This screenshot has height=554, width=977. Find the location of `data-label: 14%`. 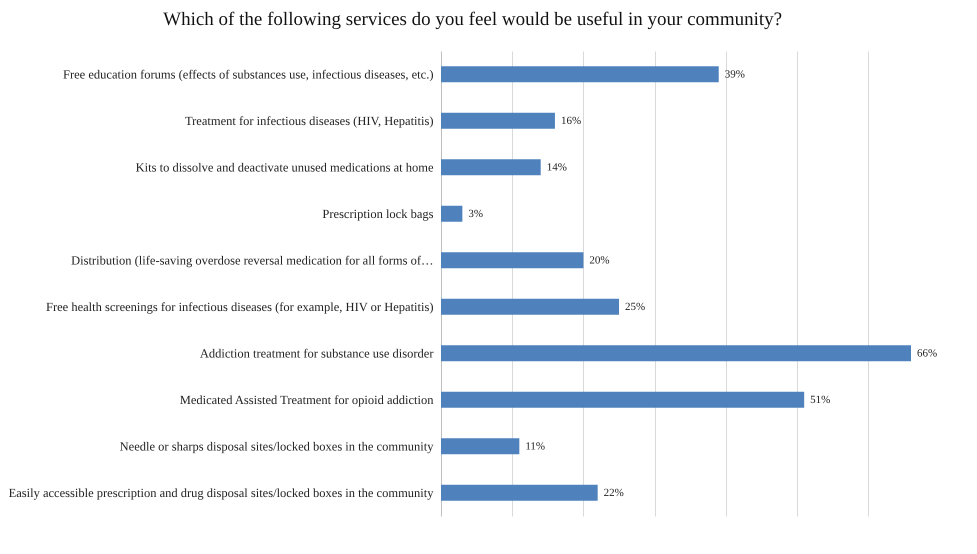

data-label: 14% is located at coordinates (556, 167).